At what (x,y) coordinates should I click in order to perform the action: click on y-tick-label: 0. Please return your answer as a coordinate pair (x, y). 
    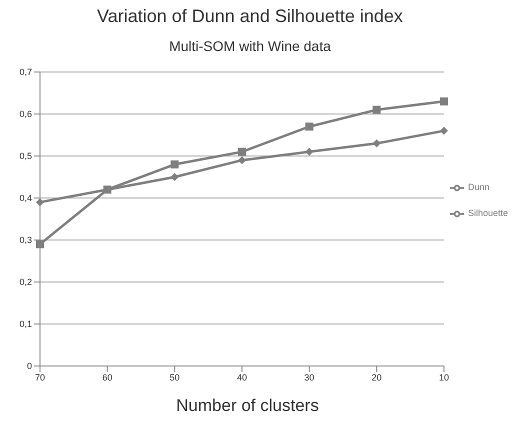
    Looking at the image, I should click on (29, 366).